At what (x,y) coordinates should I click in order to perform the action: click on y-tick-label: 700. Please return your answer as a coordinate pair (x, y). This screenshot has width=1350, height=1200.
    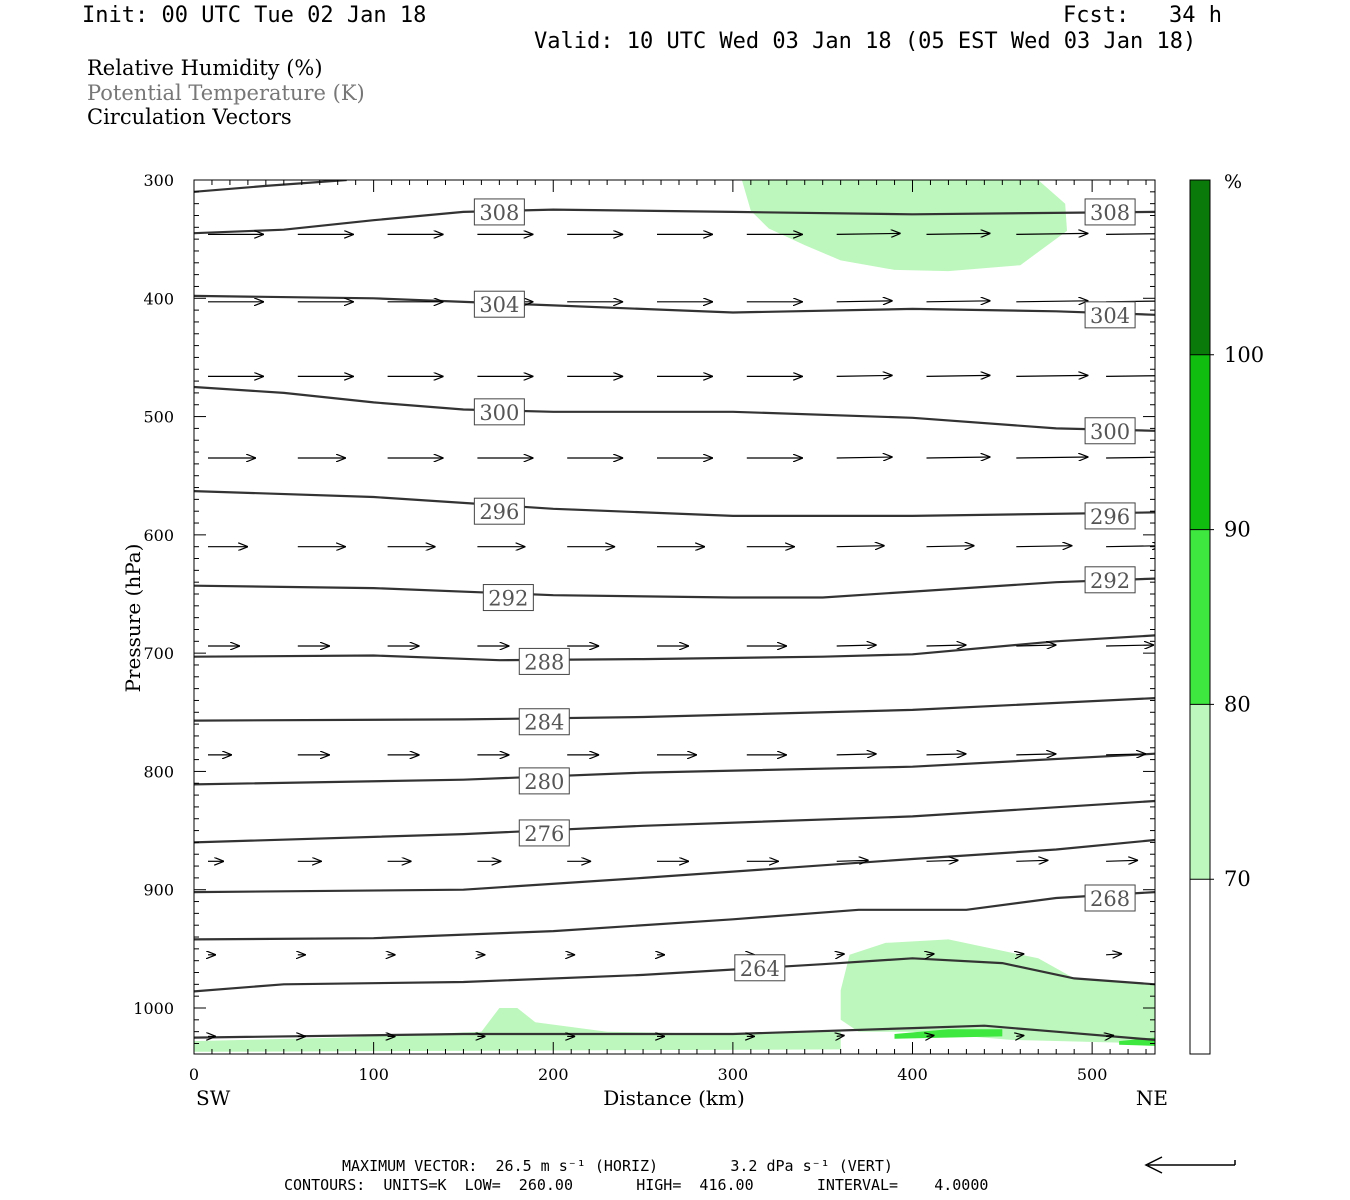
    Looking at the image, I should click on (158, 653).